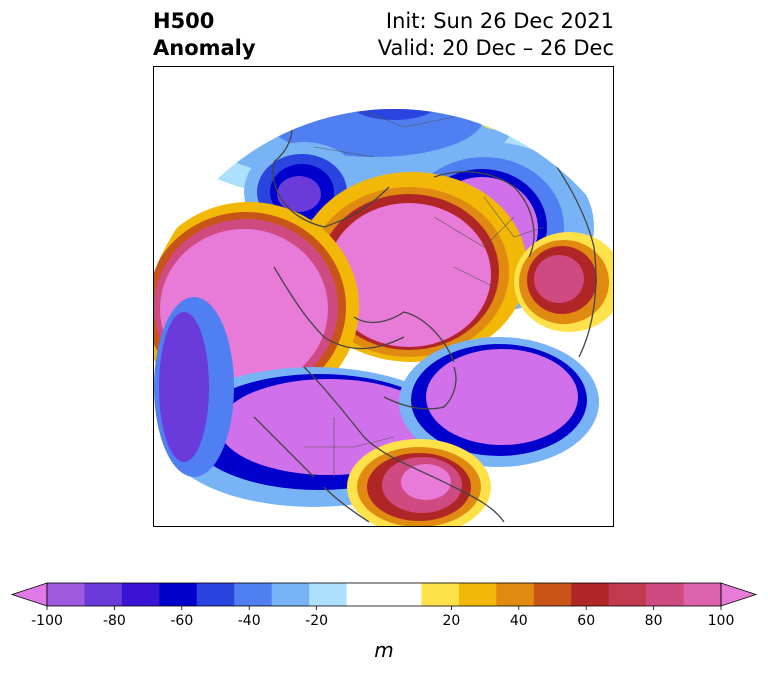  What do you see at coordinates (519, 621) in the screenshot?
I see `colorbar-tick-label: 40` at bounding box center [519, 621].